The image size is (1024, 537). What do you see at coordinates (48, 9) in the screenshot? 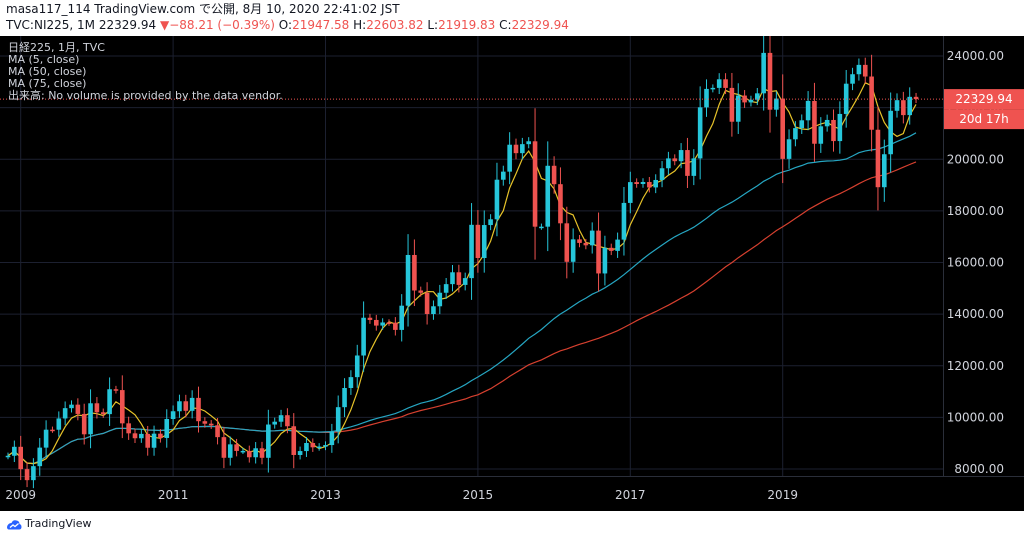
I see `author: masa117_114` at bounding box center [48, 9].